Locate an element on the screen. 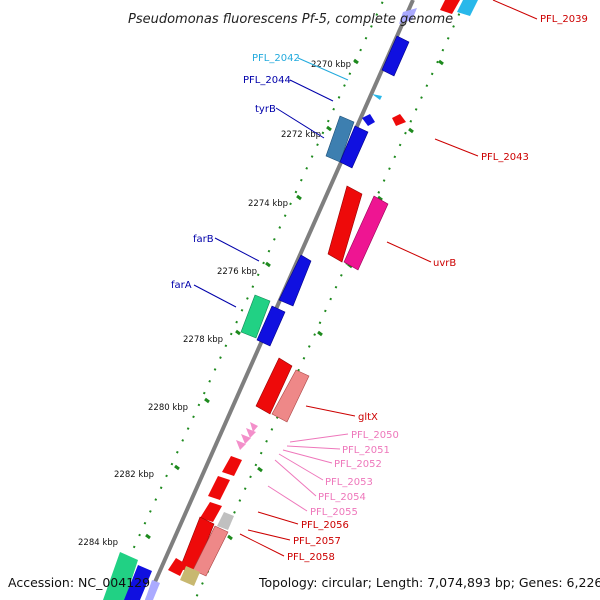  gene-label-pfl-2043: PFL_2043 is located at coordinates (505, 157).